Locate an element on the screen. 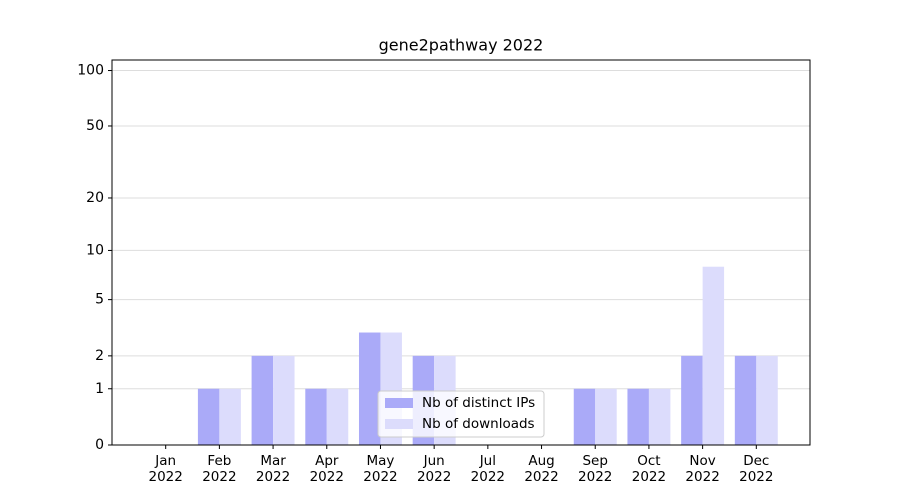  x-tick-label: Jan 2022 is located at coordinates (165, 469).